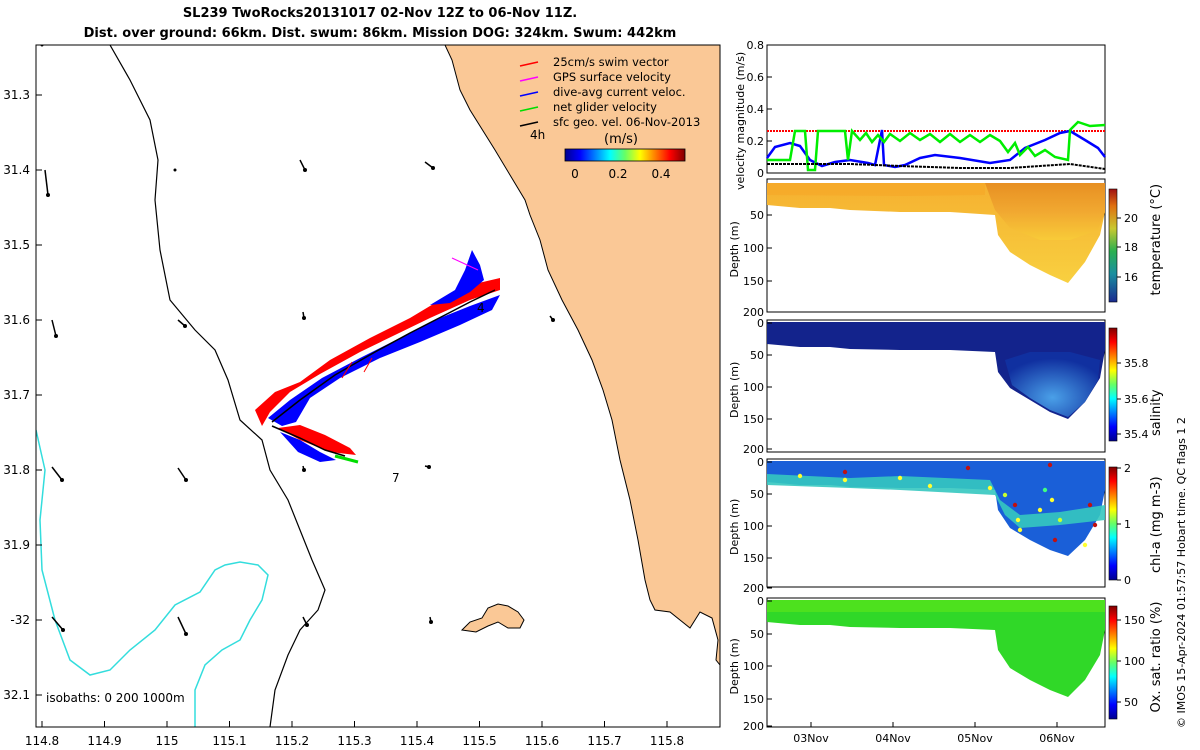 Image resolution: width=1200 pixels, height=750 pixels. I want to click on net-velocity-arrow, so click(346, 459).